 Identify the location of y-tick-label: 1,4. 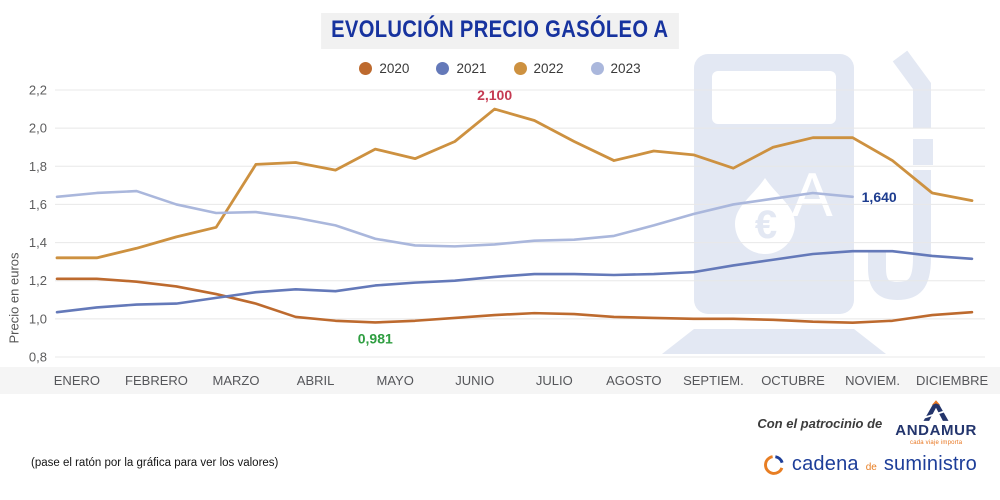
(38, 242).